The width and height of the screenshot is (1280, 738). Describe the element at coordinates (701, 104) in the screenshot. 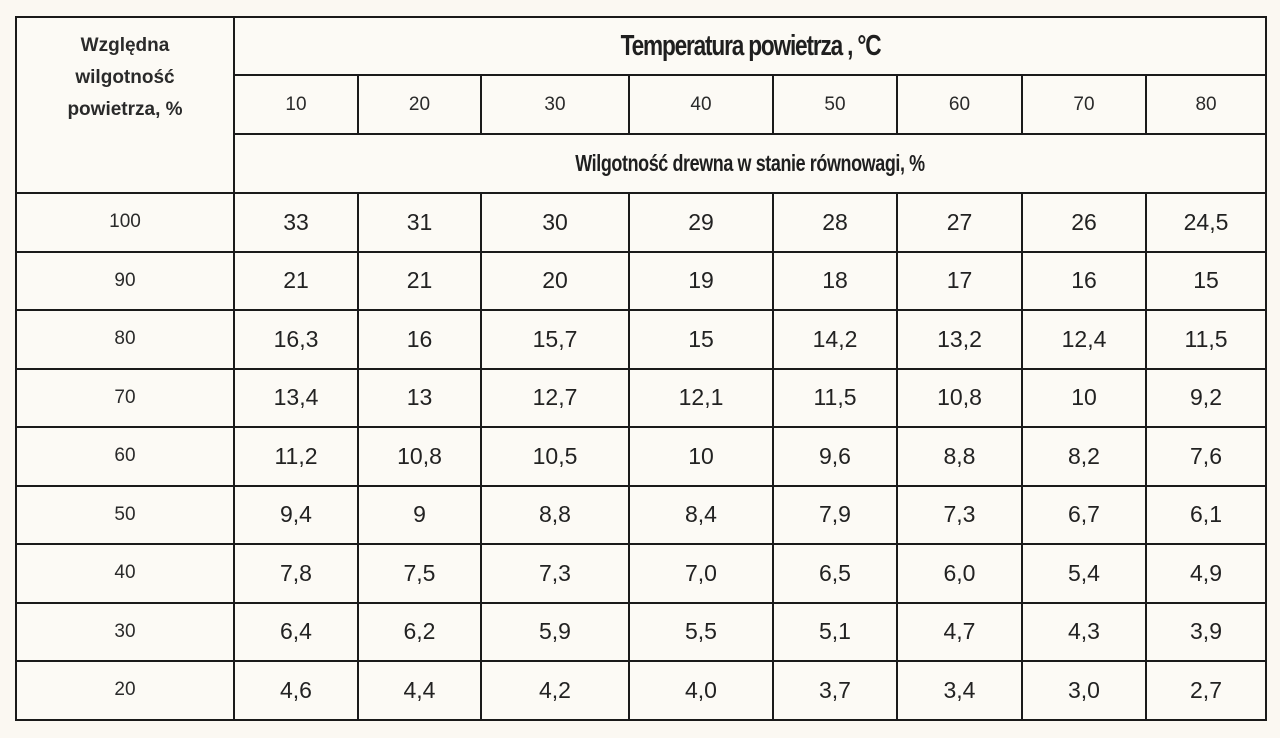

I see `temperature-value: 40` at that location.